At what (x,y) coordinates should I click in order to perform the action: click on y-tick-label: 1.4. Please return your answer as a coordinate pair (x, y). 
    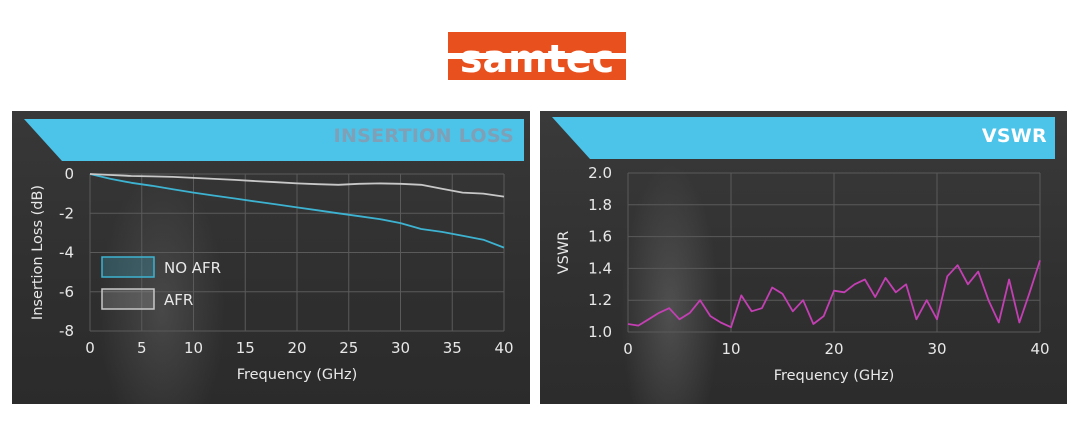
    Looking at the image, I should click on (600, 268).